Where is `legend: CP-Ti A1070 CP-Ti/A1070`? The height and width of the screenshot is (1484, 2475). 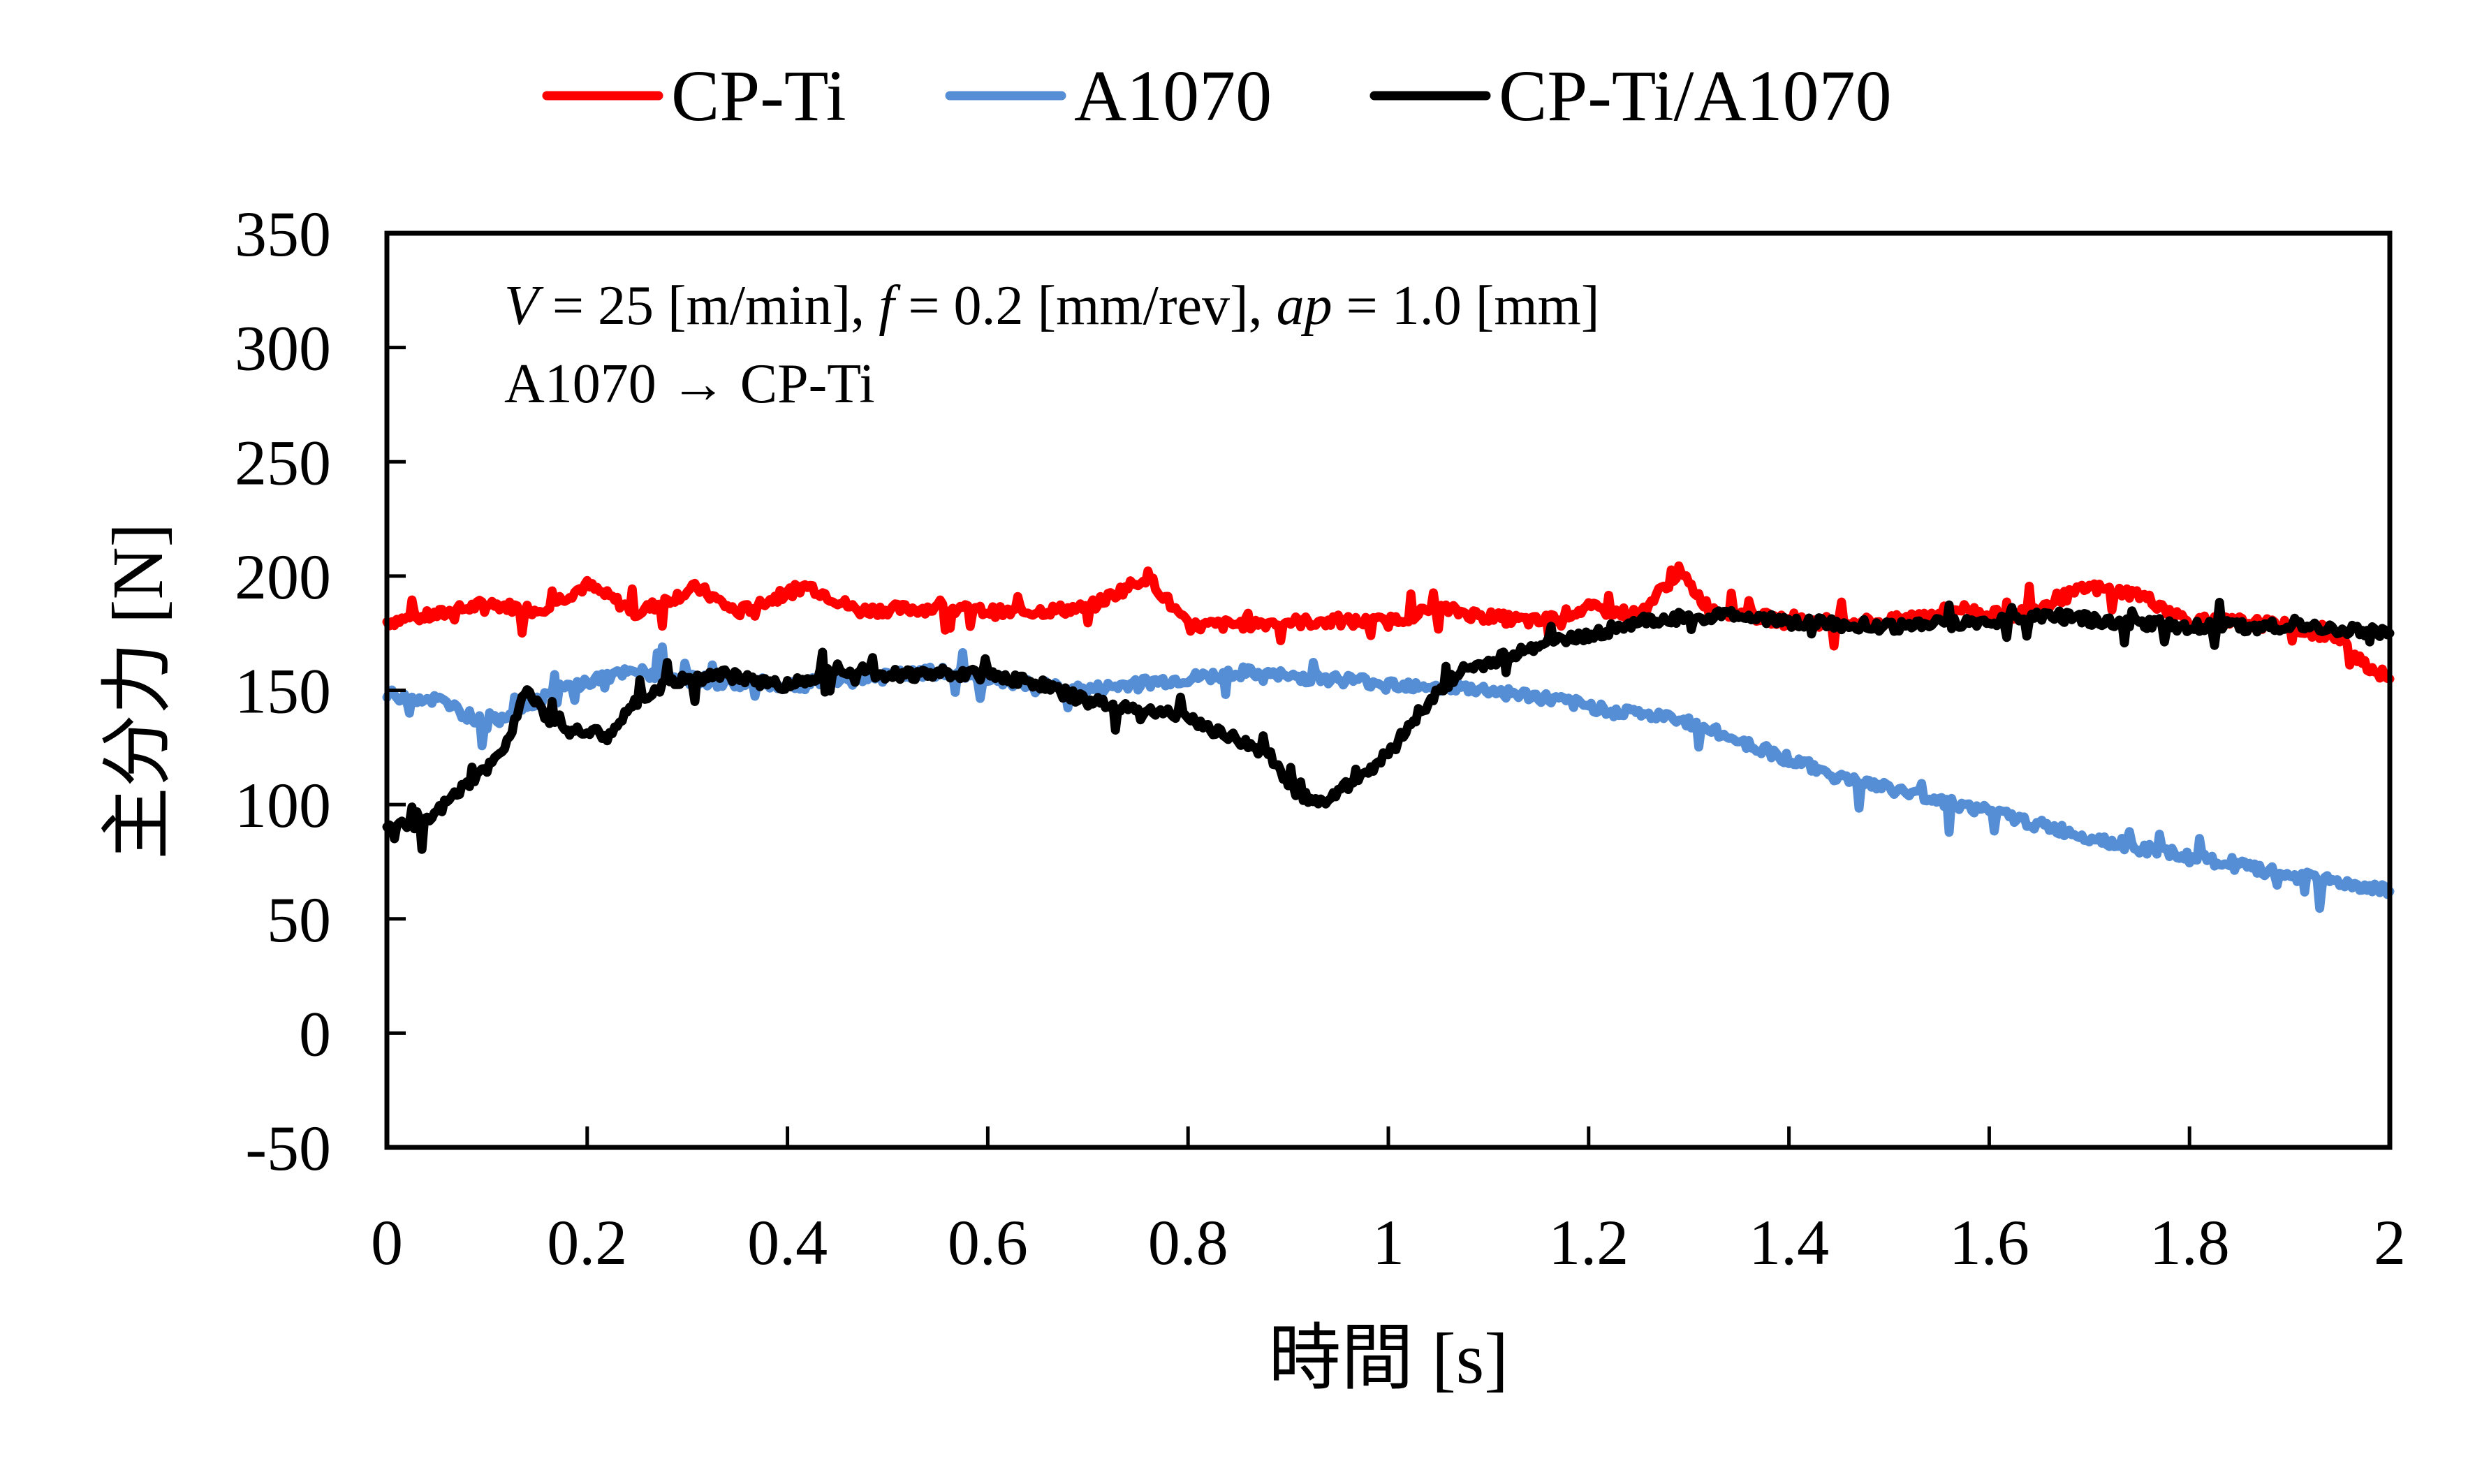 legend: CP-Ti A1070 CP-Ti/A1070 is located at coordinates (1217, 96).